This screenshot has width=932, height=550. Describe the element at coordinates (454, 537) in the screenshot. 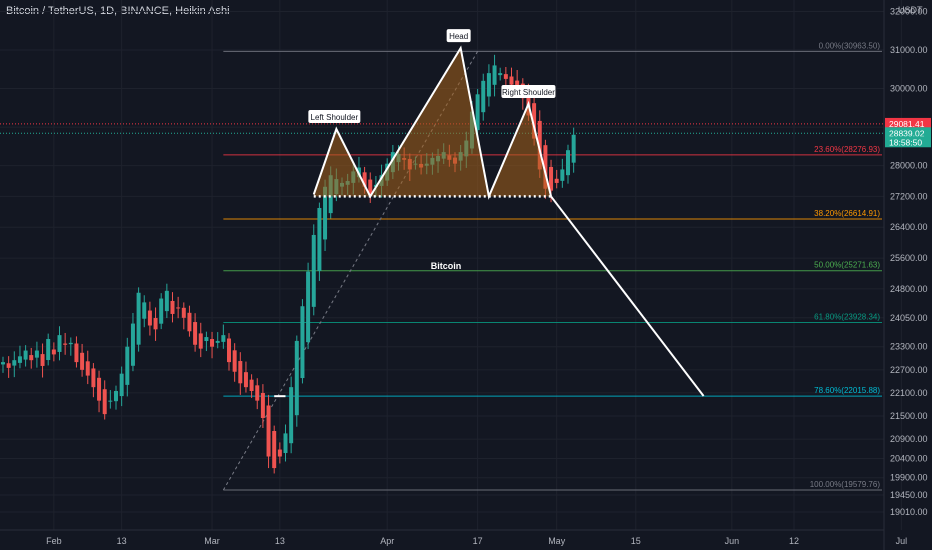

I see `time-axis: Feb 13 Mar 13 Apr 17 May 15 Jun 12 Jul` at that location.